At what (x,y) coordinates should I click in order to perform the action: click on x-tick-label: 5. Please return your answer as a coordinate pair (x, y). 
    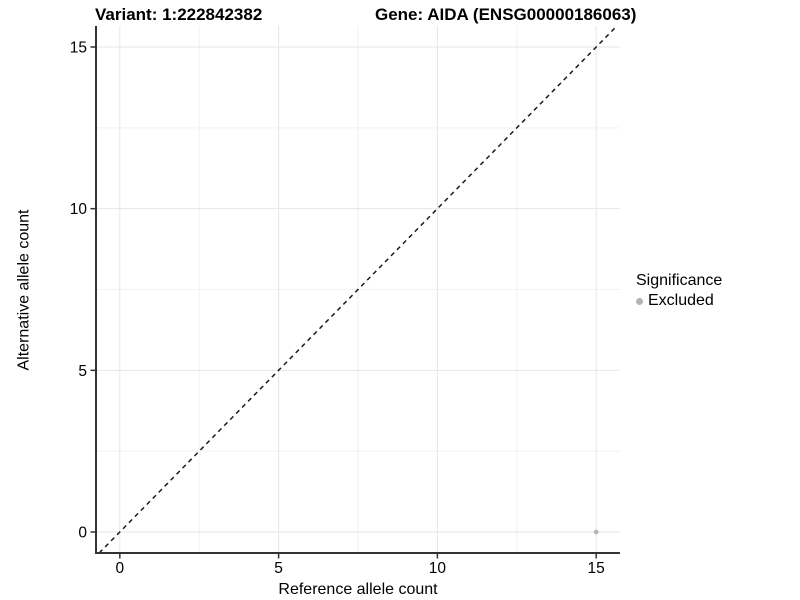
    Looking at the image, I should click on (278, 568).